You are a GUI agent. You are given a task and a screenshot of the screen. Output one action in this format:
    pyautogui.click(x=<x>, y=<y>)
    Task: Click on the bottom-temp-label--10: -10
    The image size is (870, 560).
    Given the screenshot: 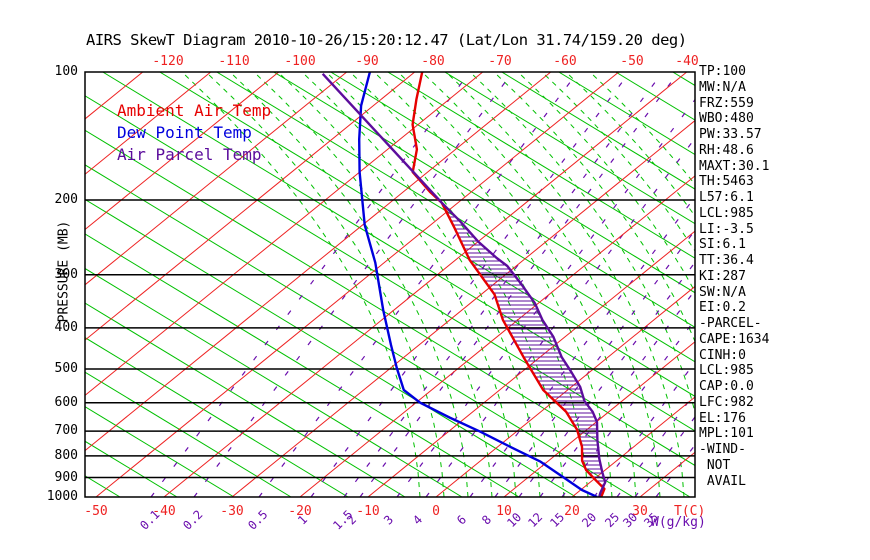 What is the action you would take?
    pyautogui.click(x=368, y=511)
    